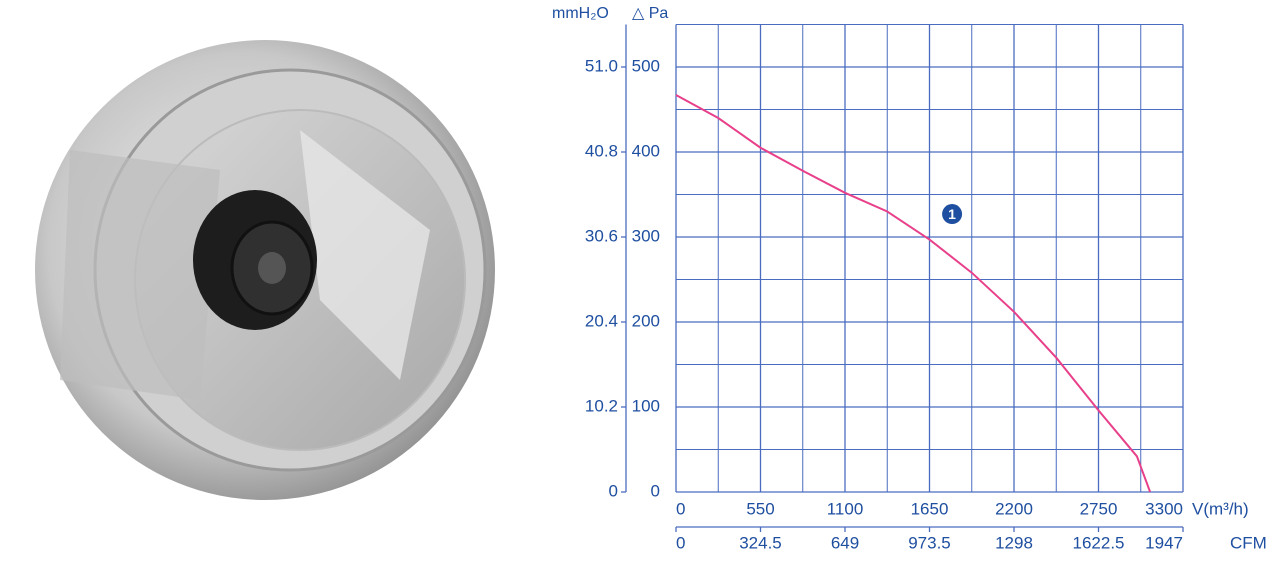 Image resolution: width=1288 pixels, height=562 pixels. Describe the element at coordinates (930, 508) in the screenshot. I see `x-tick-label: 1650` at that location.